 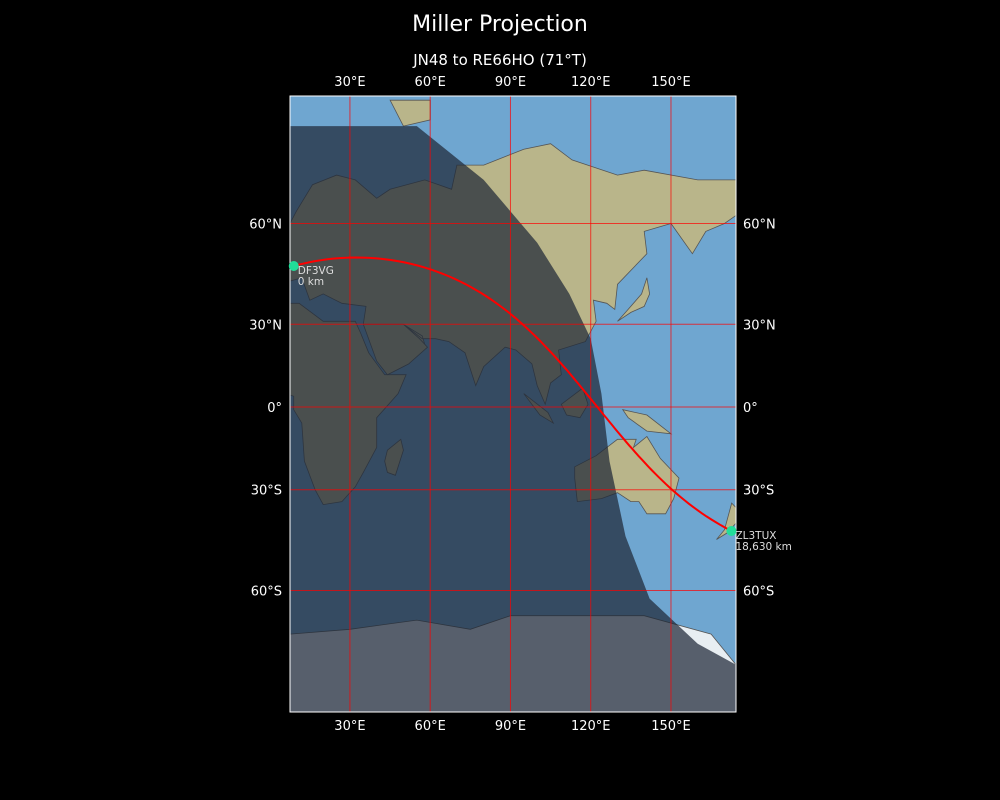 I want to click on lat-tick-label-right: 30°N, so click(x=759, y=325).